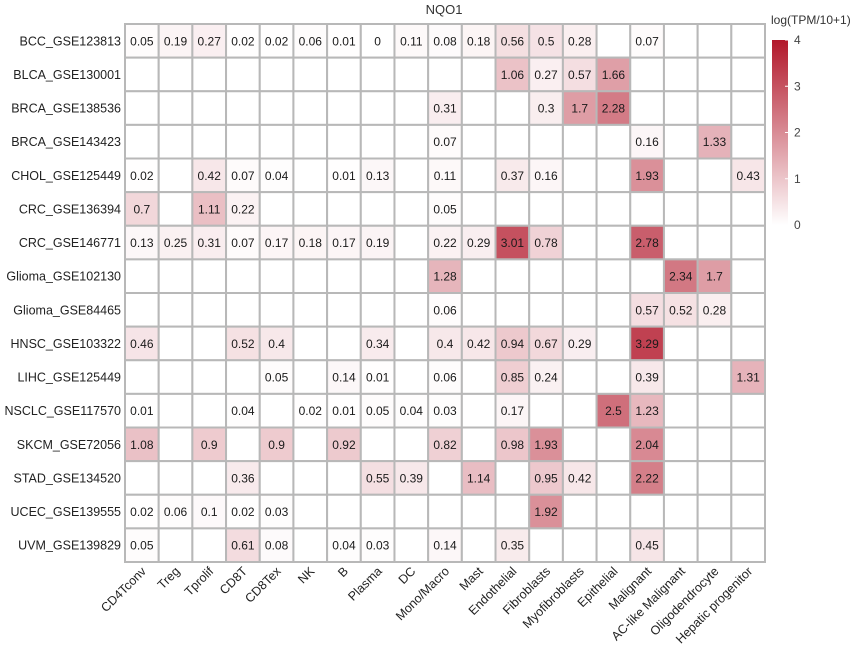 Image resolution: width=858 pixels, height=646 pixels. I want to click on heatmap-cell-brca-gse143423-ac-like-malignant, so click(680, 141).